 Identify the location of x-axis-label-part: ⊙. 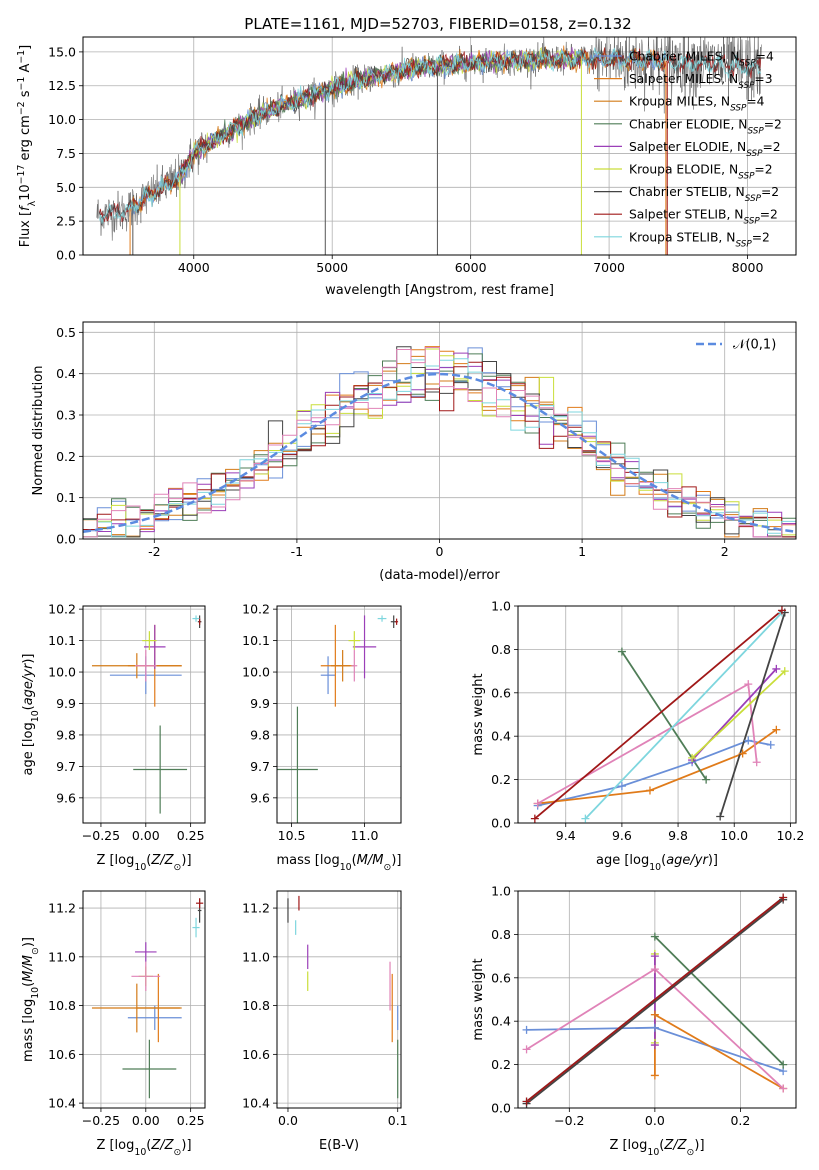
(178, 1152).